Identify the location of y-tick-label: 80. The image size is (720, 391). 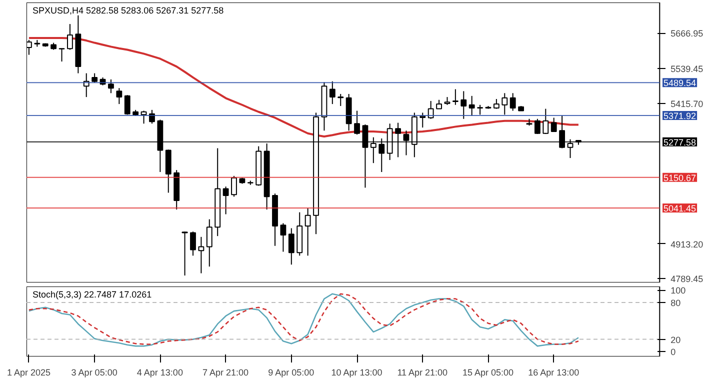
(675, 303).